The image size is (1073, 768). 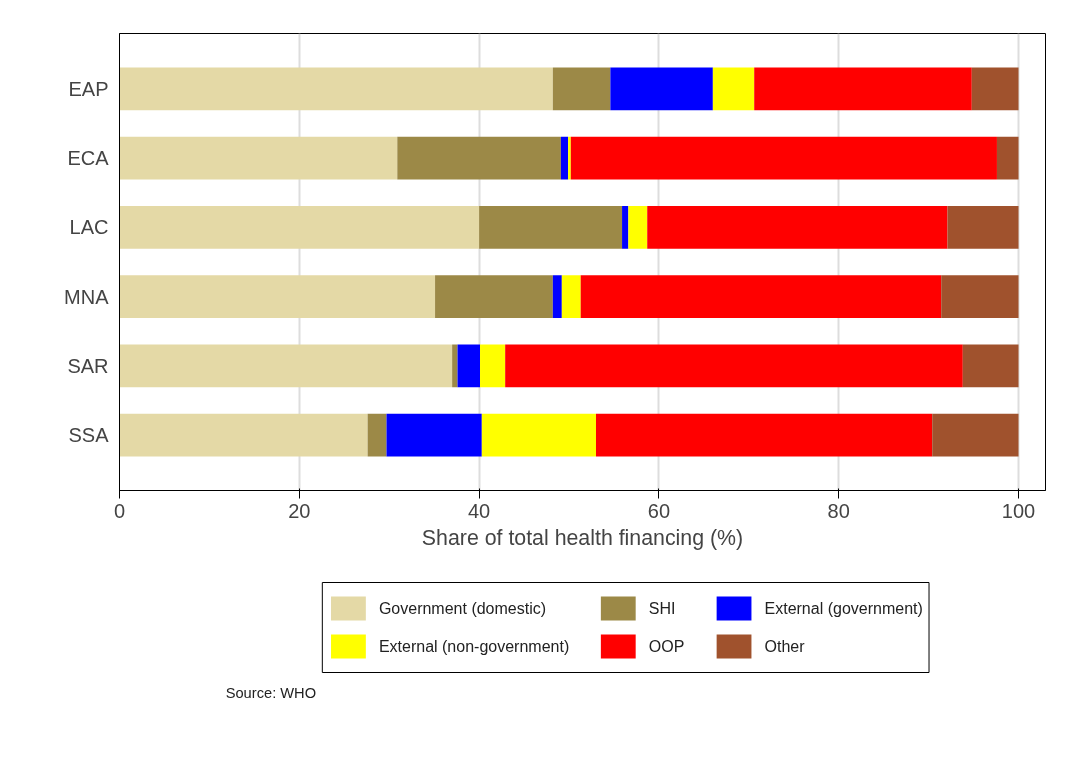 I want to click on x-tick-label: 40, so click(x=479, y=510).